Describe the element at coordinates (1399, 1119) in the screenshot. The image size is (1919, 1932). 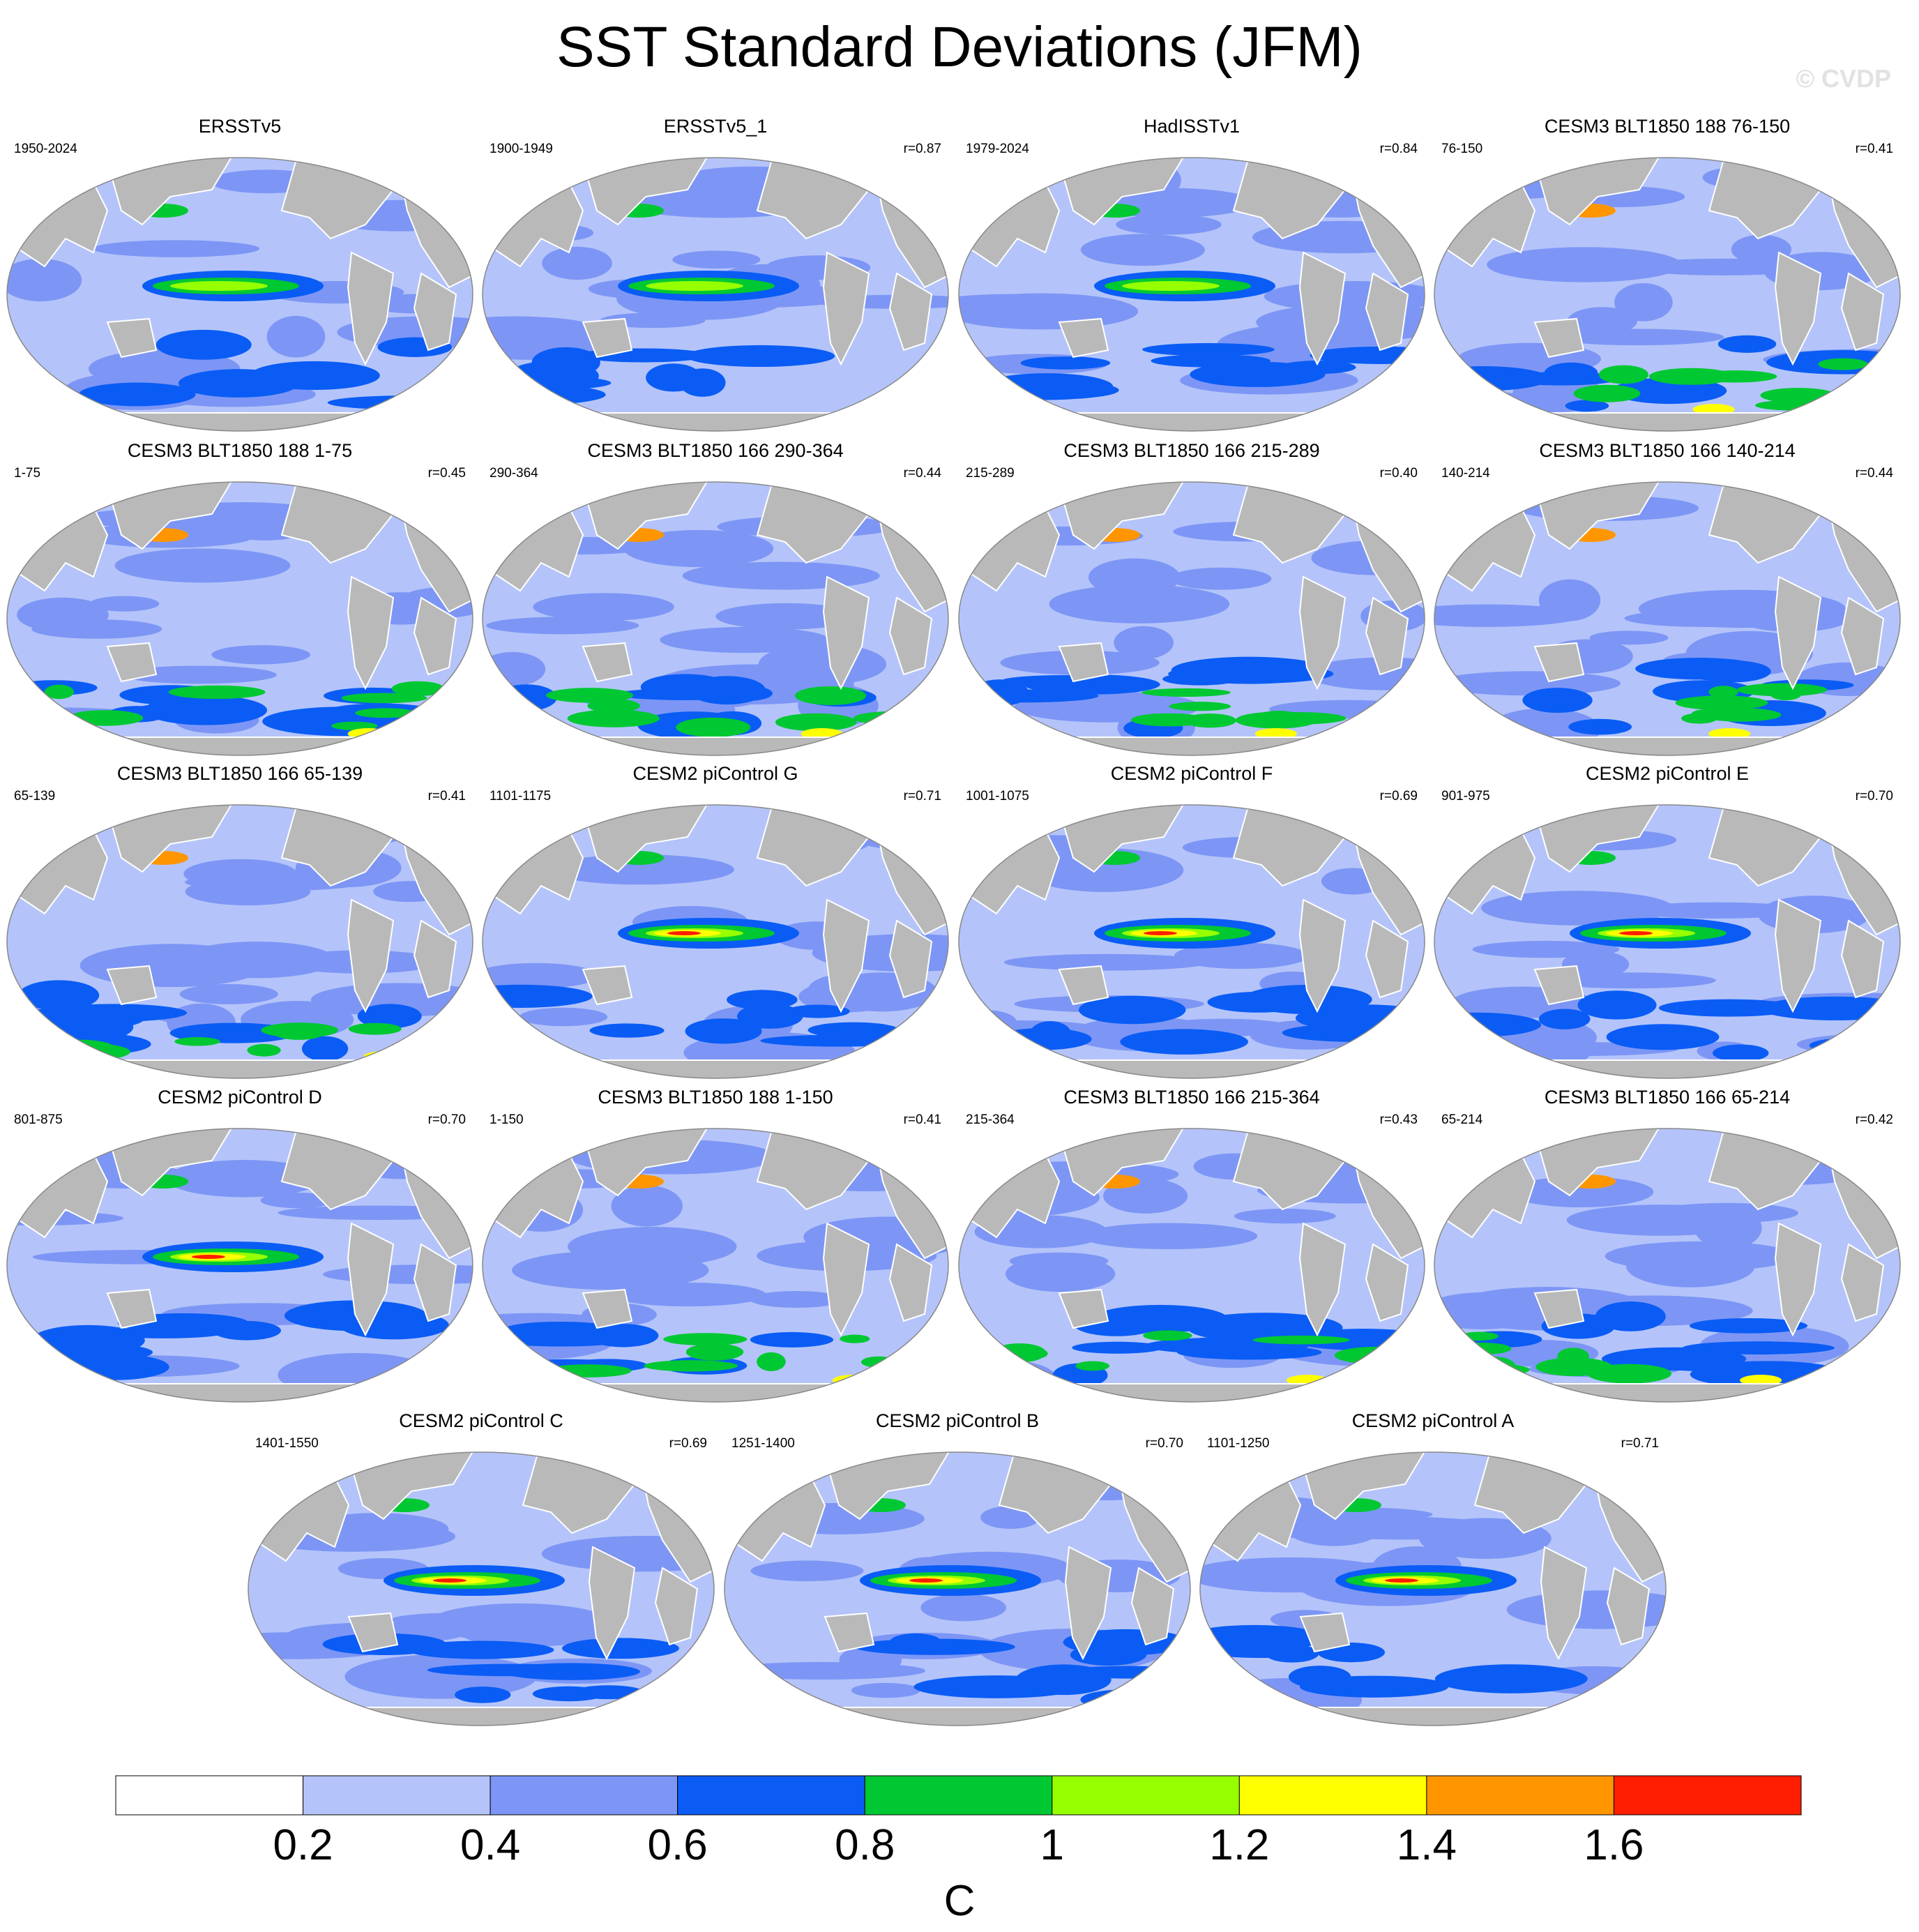
I see `panel-pattern-correlation: r=0.43` at that location.